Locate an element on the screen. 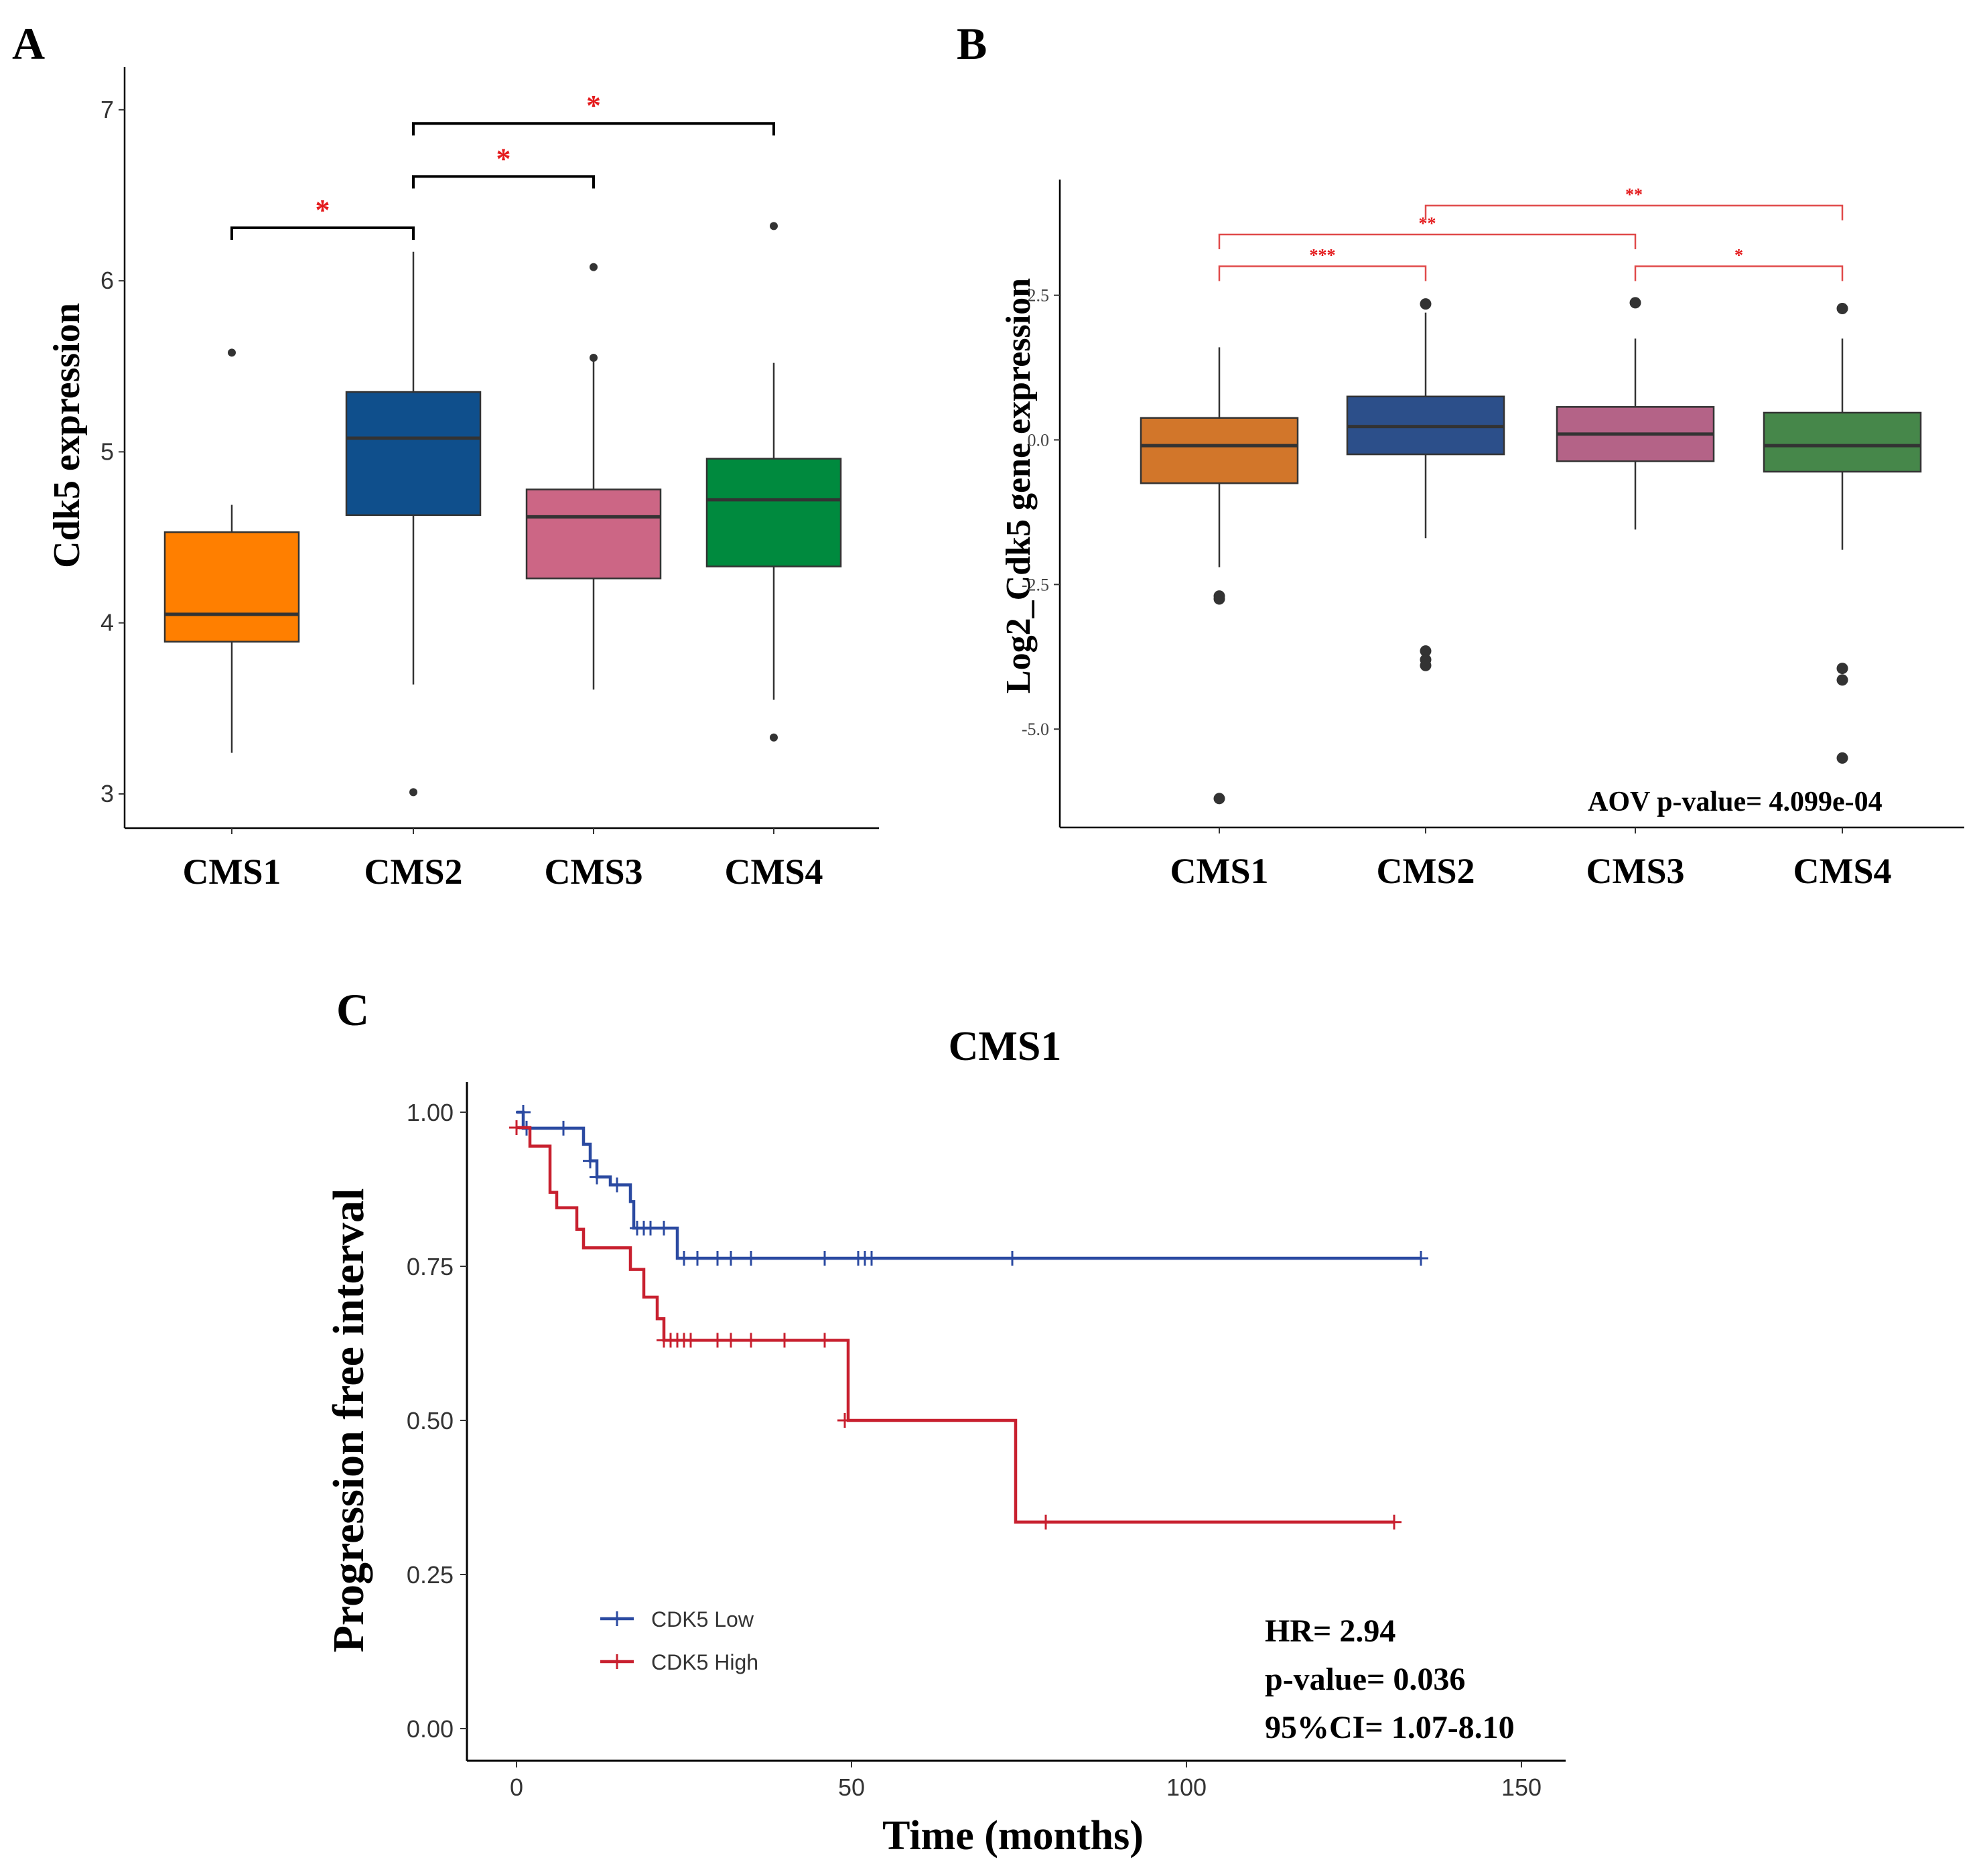 The width and height of the screenshot is (1979, 1876). panel-c-y-axis-title: Progression free interval is located at coordinates (348, 1421).